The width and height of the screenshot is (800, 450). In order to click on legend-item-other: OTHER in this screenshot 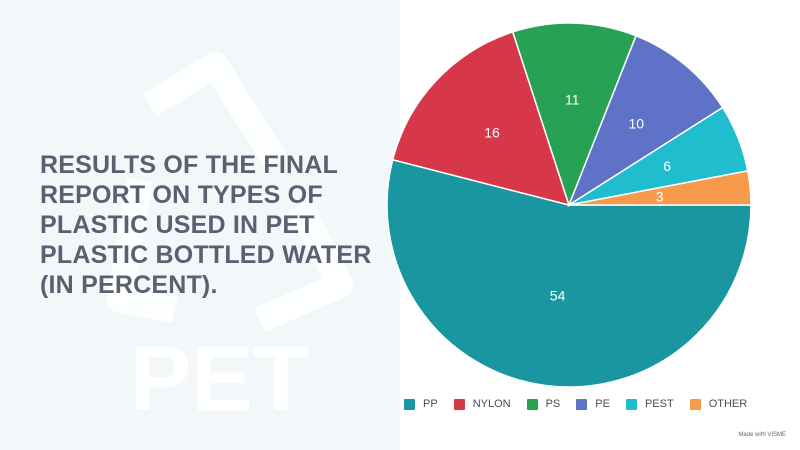, I will do `click(718, 404)`.